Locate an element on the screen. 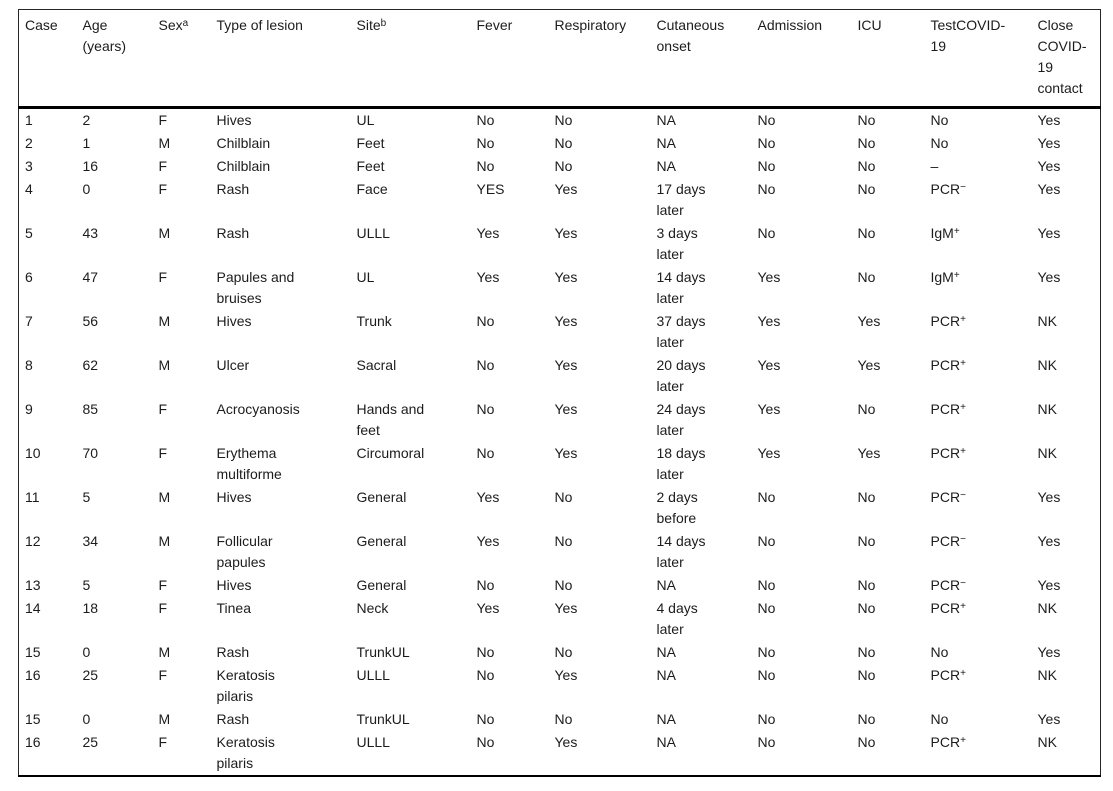  table-cell: 20 days later is located at coordinates (681, 375).